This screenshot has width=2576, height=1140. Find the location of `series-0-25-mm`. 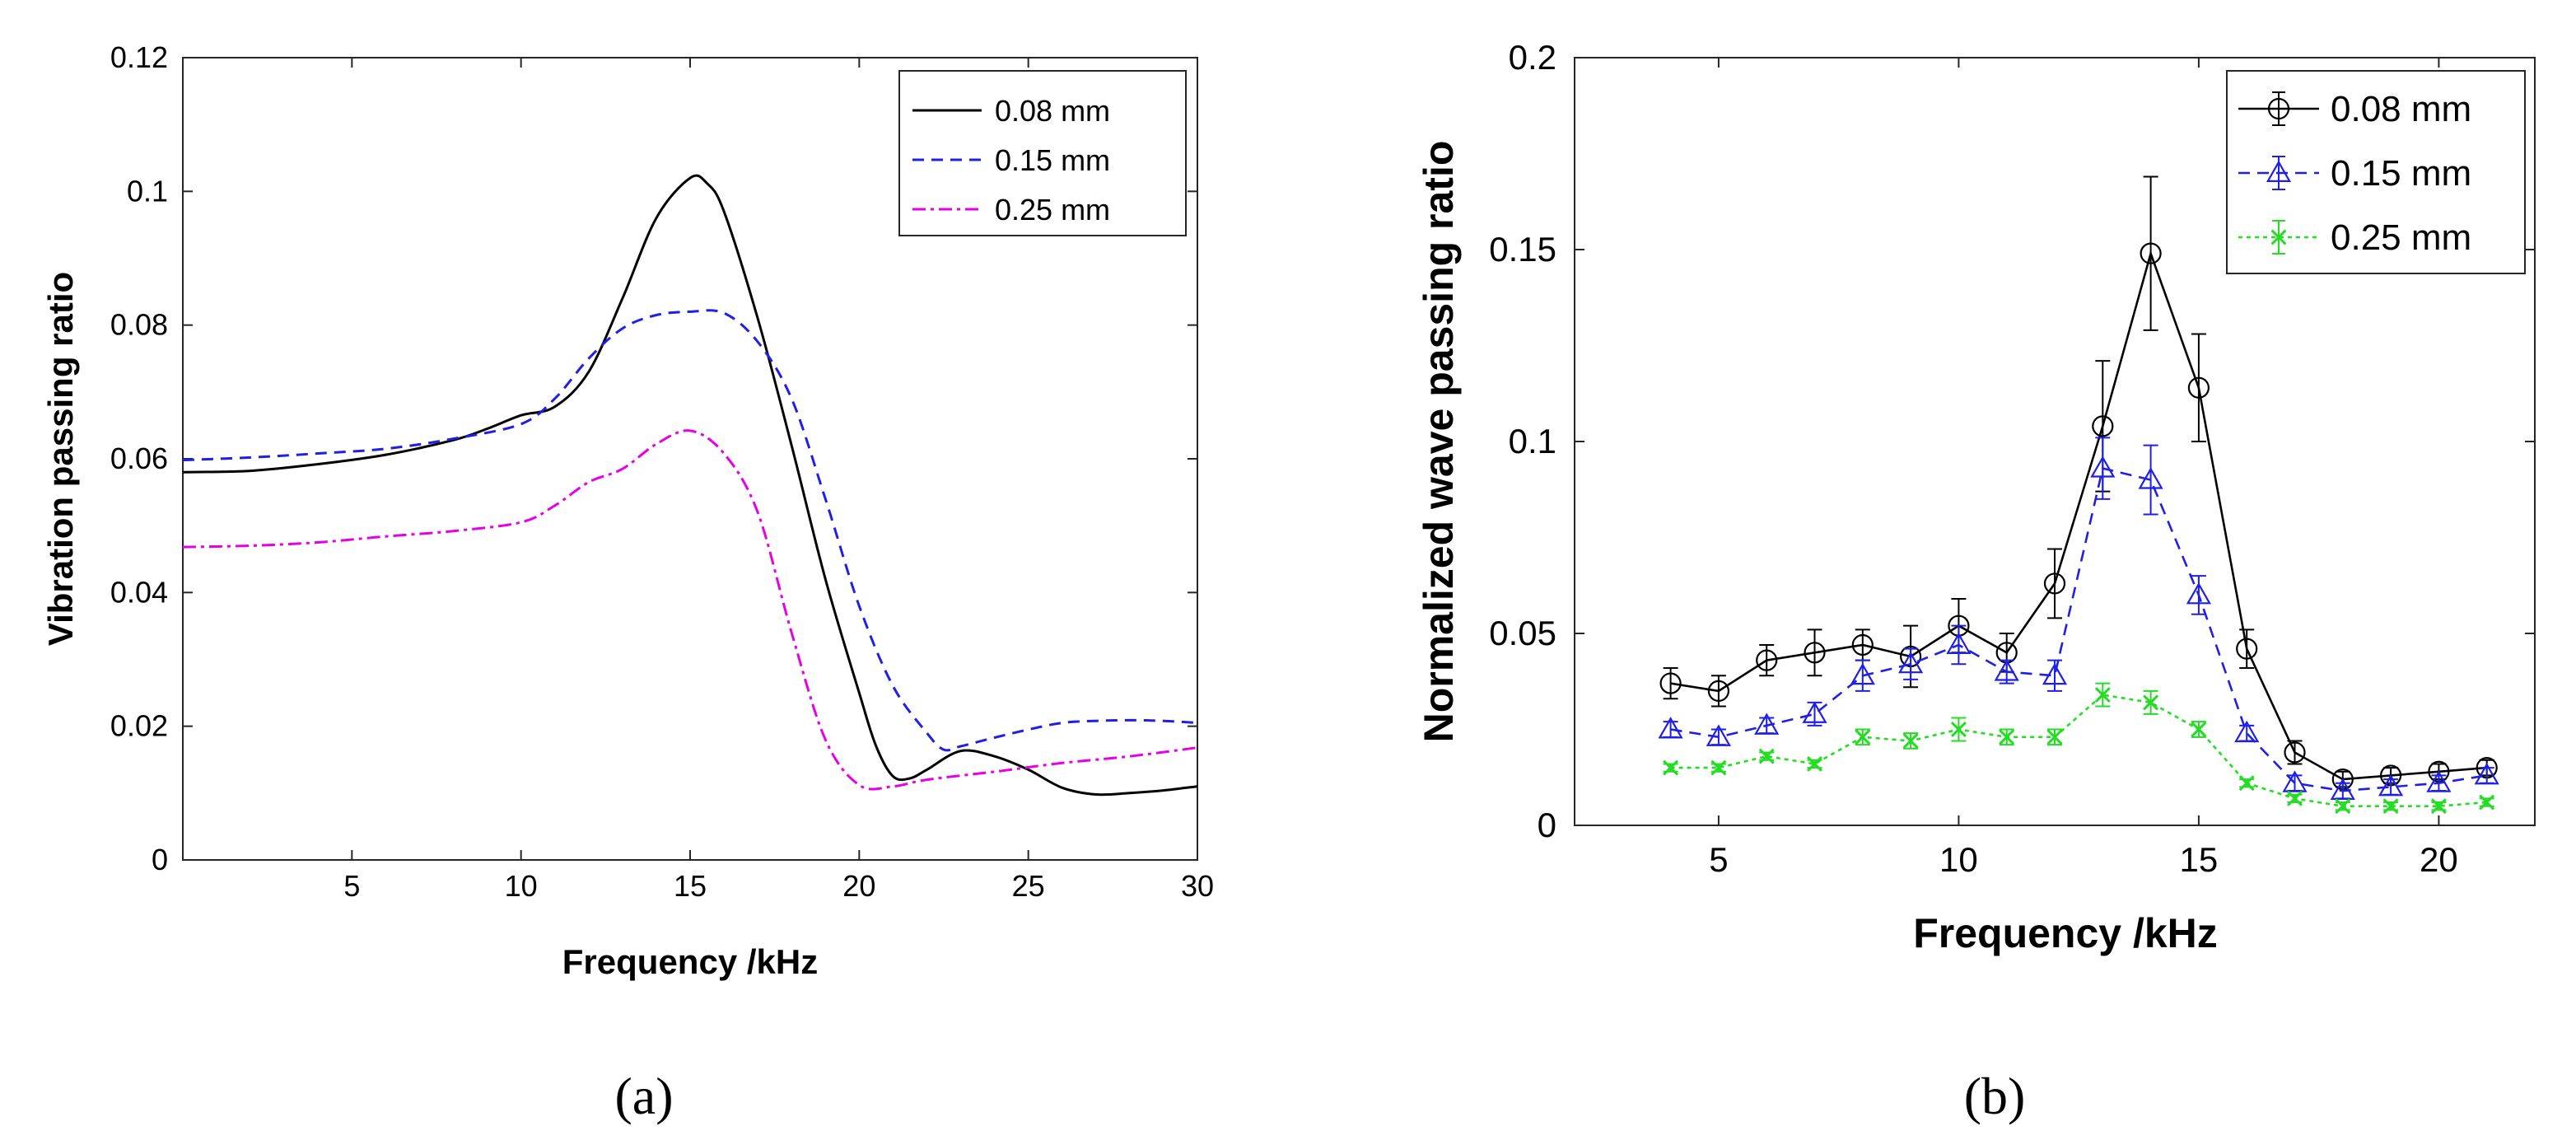

series-0-25-mm is located at coordinates (2079, 748).